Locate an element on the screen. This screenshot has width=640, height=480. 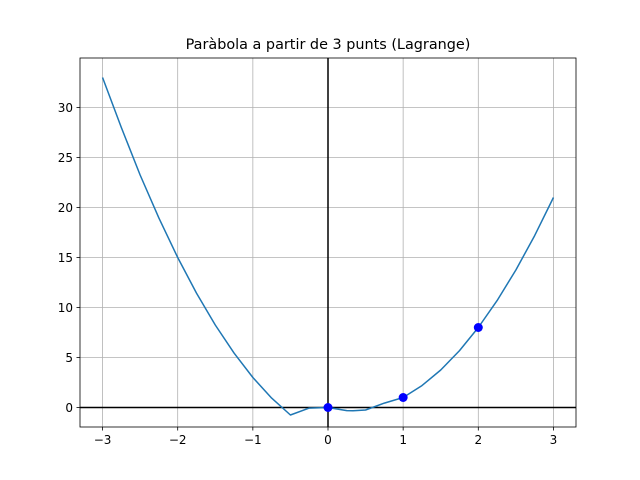
y-axis: 0 5 10 15 20 25 30 is located at coordinates (69, 258).